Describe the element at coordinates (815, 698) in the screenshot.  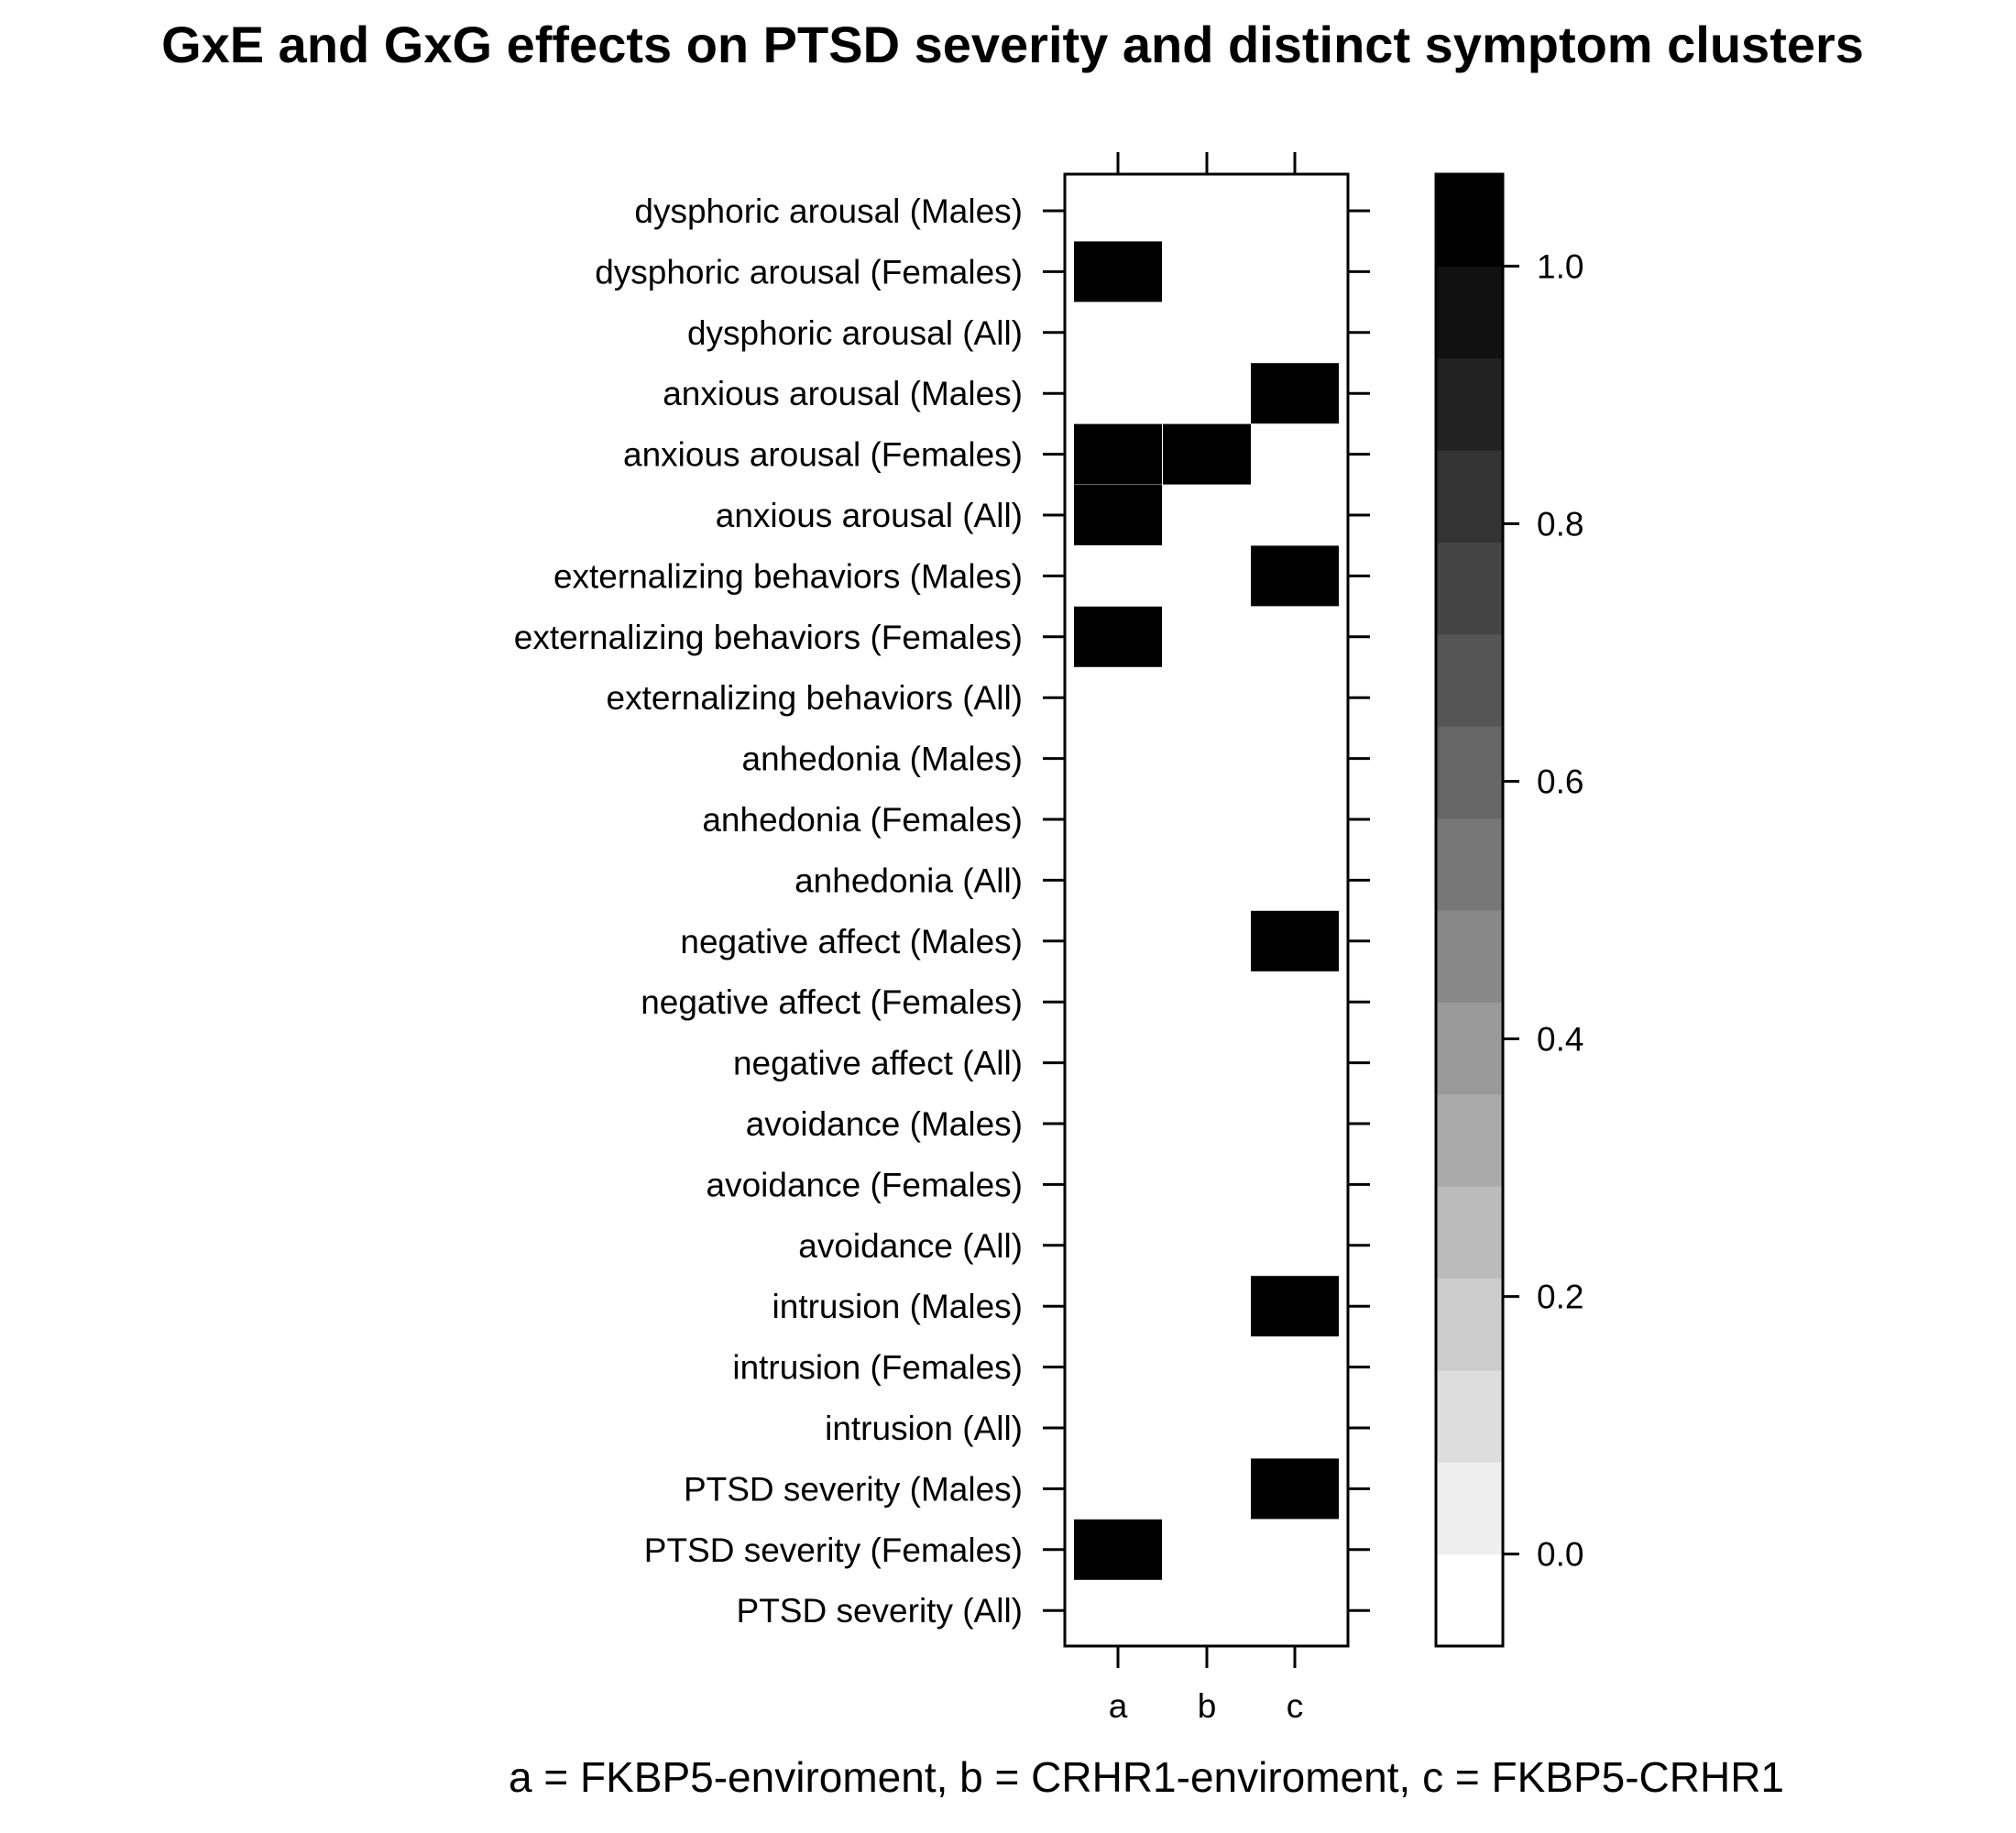
I see `y-tick-label: externalizing behaviors (All)` at that location.